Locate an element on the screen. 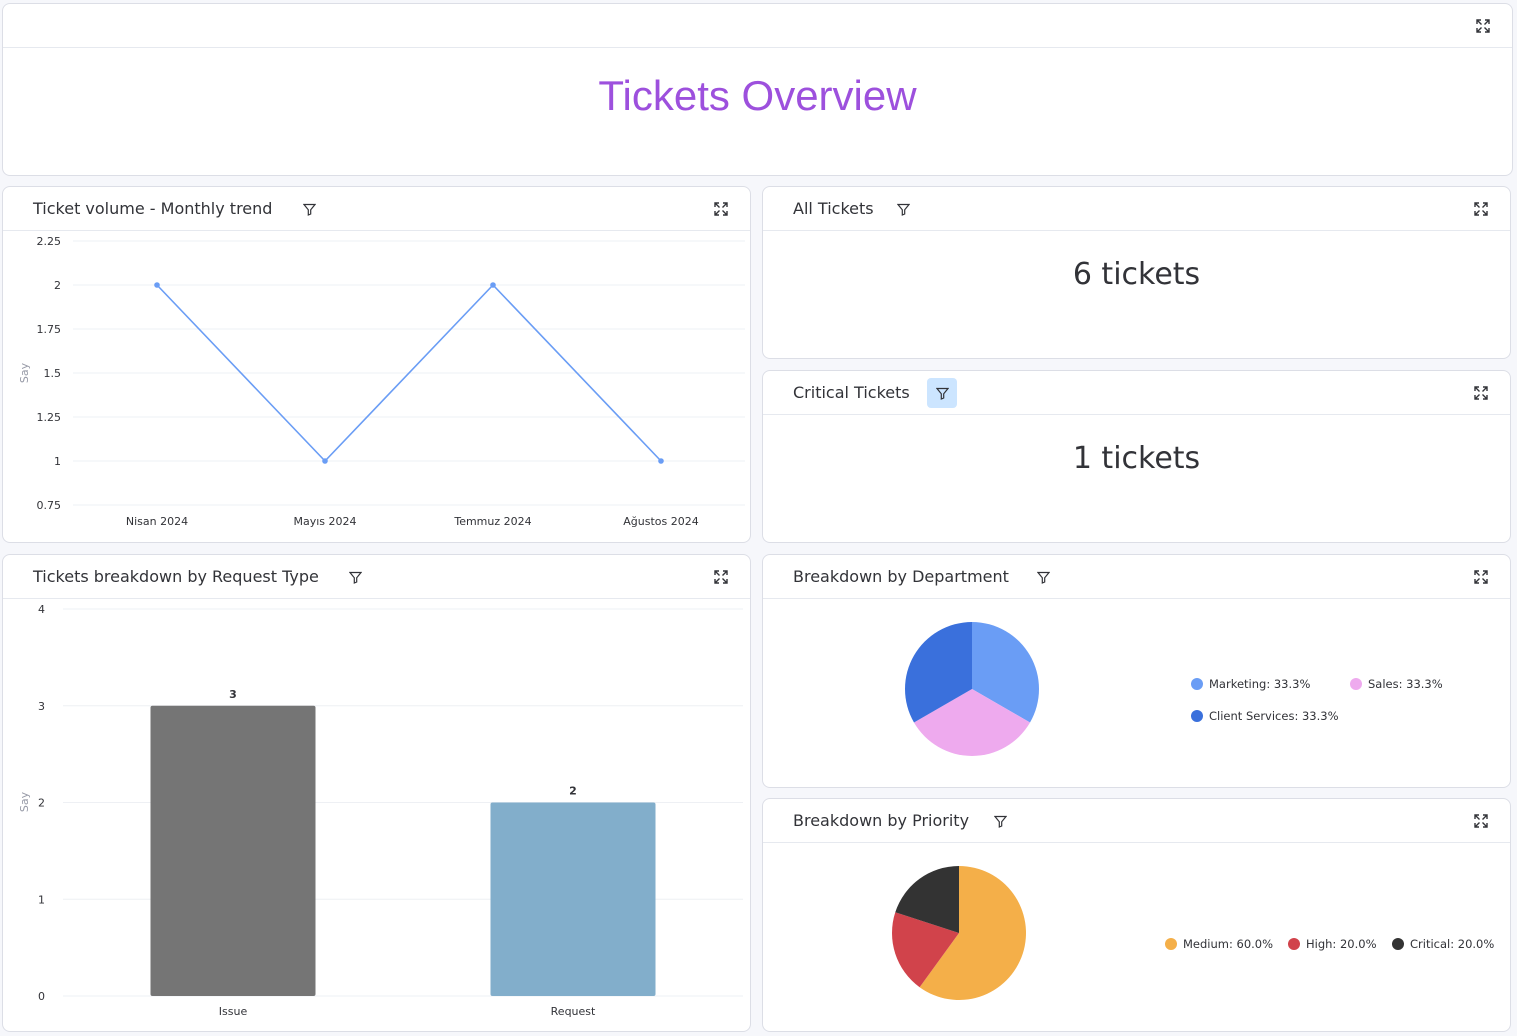 The width and height of the screenshot is (1517, 1036). x-tick-label: Mayıs 2024 is located at coordinates (324, 521).